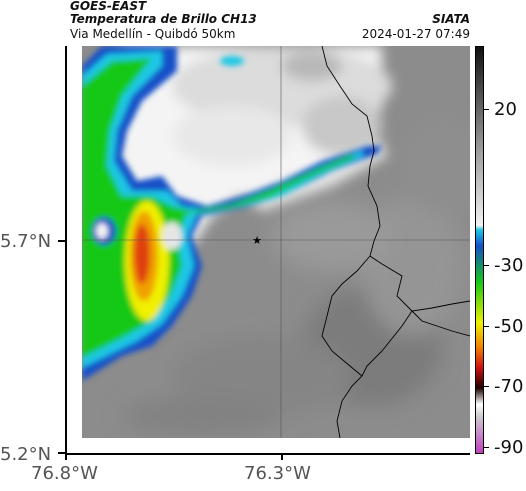 This screenshot has height=491, width=526. Describe the element at coordinates (163, 19) in the screenshot. I see `product-title: Temperatura de Brillo CH13` at that location.